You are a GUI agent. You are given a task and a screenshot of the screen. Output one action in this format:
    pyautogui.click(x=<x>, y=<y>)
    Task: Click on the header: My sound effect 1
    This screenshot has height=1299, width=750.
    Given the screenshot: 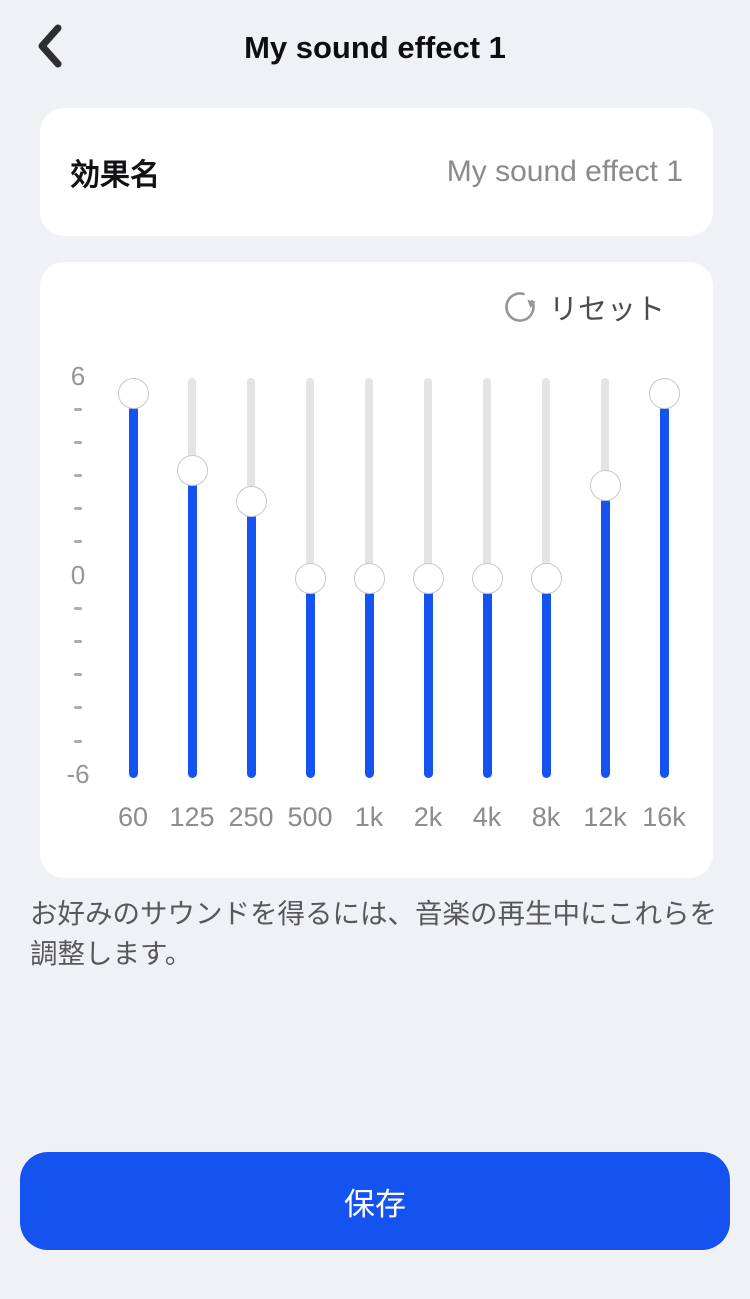 What is the action you would take?
    pyautogui.click(x=375, y=48)
    